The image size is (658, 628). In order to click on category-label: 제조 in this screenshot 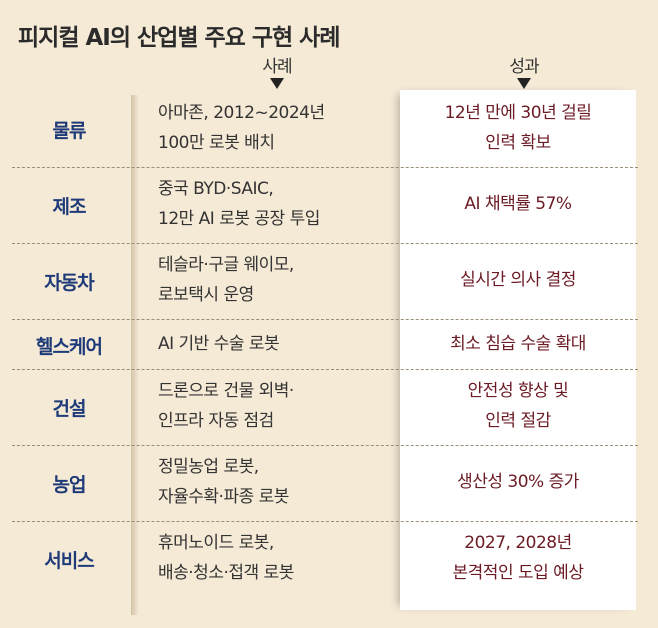, I will do `click(69, 207)`.